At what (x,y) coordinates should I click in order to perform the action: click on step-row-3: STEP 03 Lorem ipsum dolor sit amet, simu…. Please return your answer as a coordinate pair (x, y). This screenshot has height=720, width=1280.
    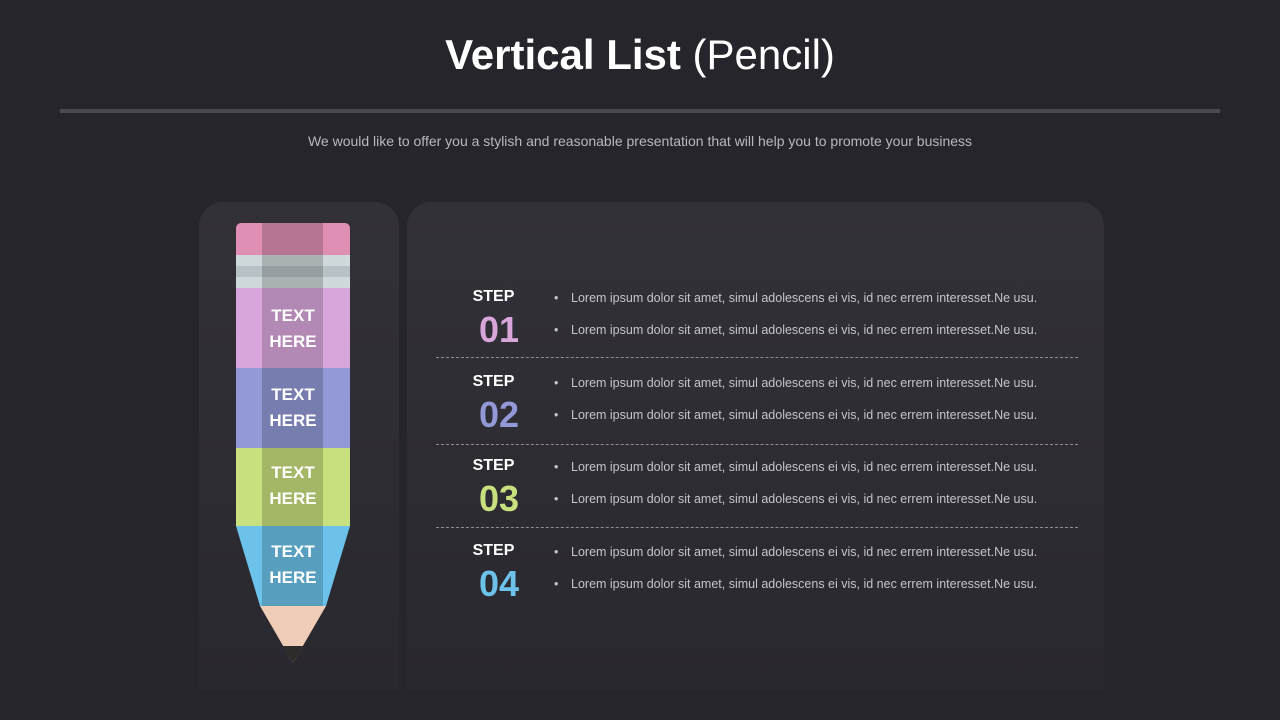
    Looking at the image, I should click on (757, 499).